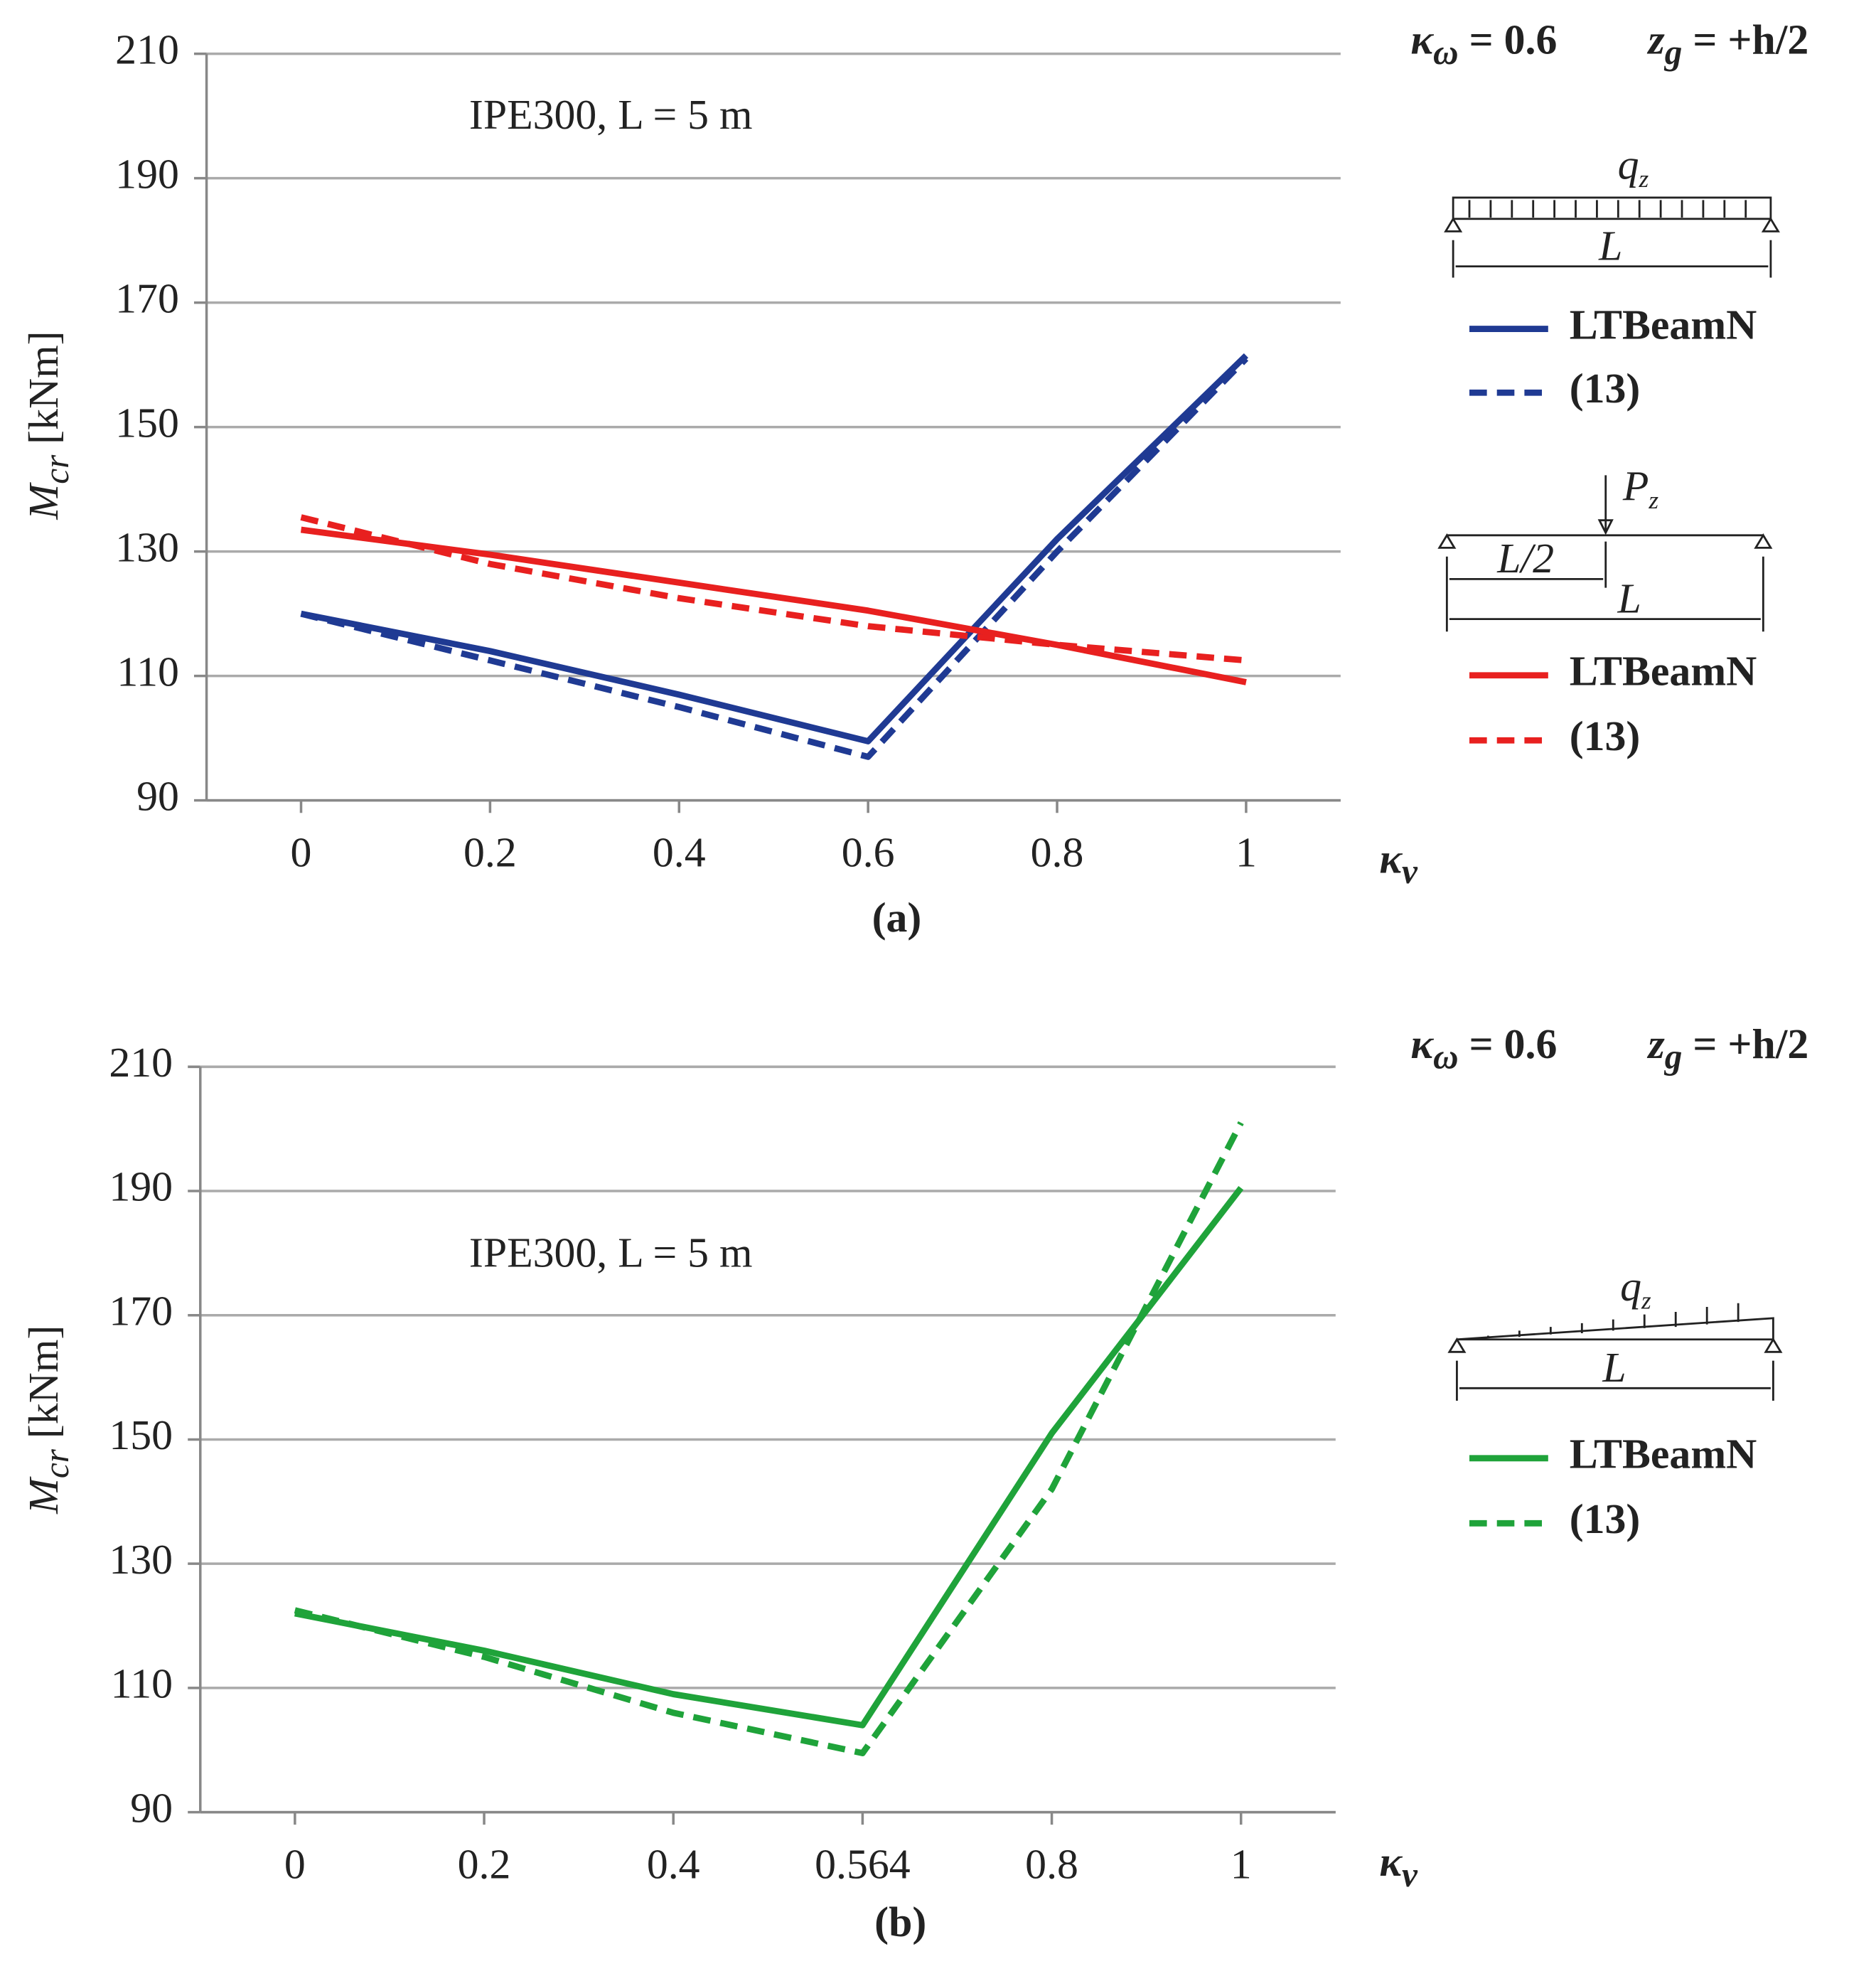 This screenshot has width=1876, height=1976. What do you see at coordinates (1635, 486) in the screenshot?
I see `diagram-label-main: P` at bounding box center [1635, 486].